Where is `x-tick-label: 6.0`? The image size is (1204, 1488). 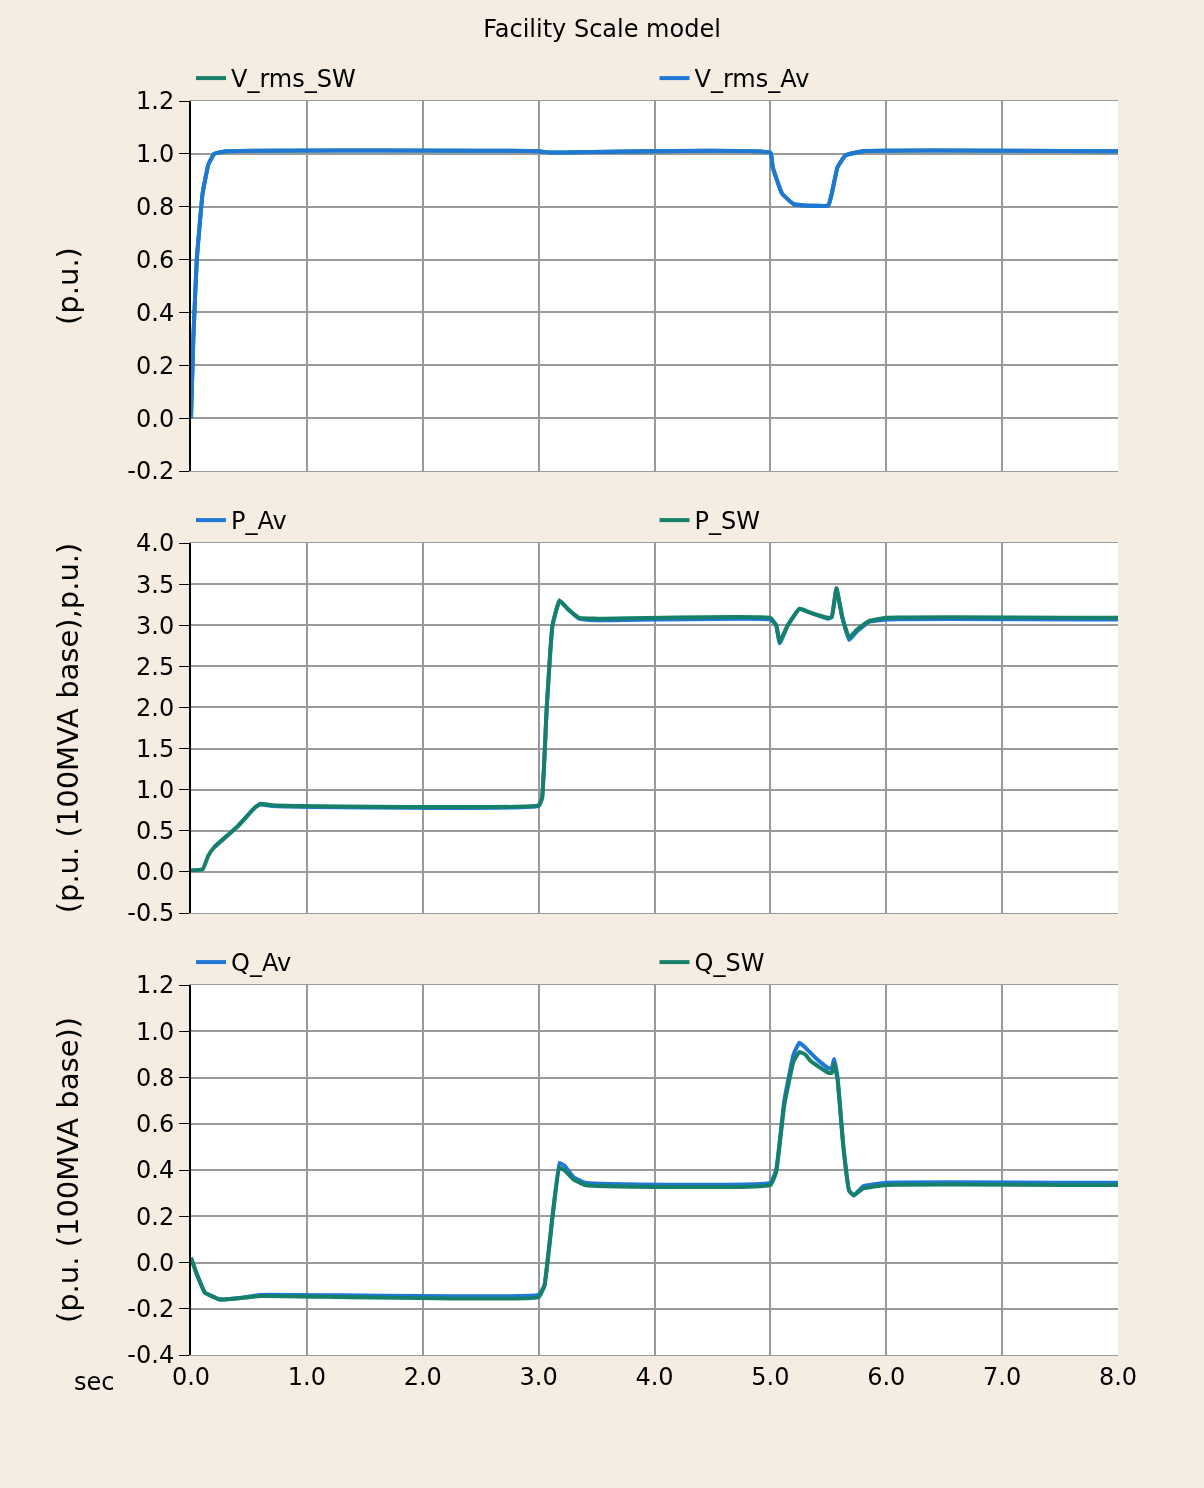
x-tick-label: 6.0 is located at coordinates (886, 1376).